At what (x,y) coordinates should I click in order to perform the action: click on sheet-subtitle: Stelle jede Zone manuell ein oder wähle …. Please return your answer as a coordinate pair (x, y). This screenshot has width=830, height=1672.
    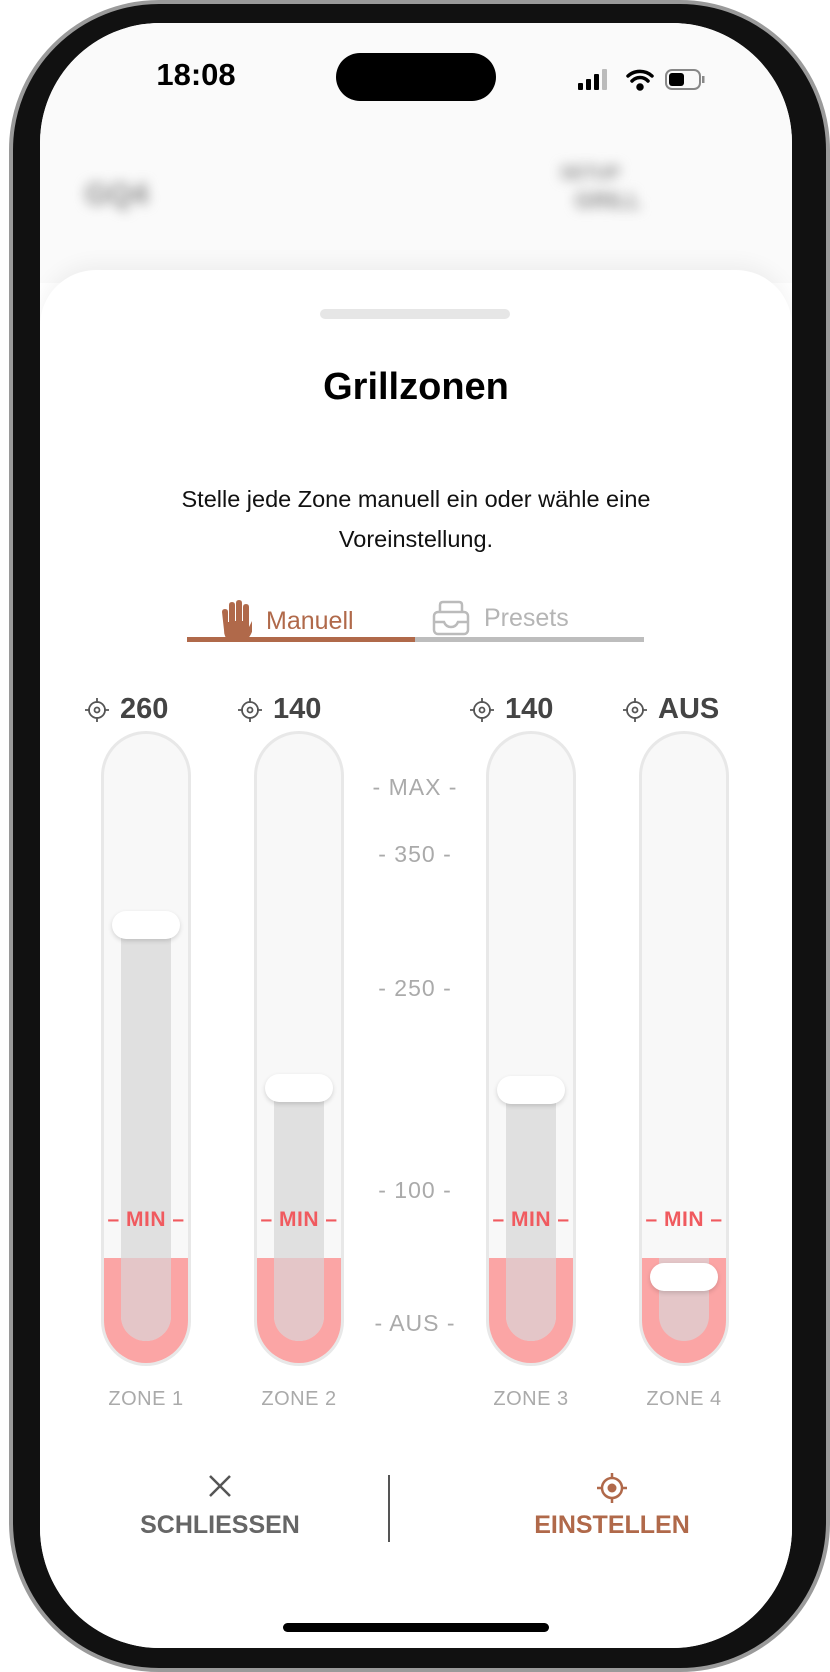
    Looking at the image, I should click on (416, 519).